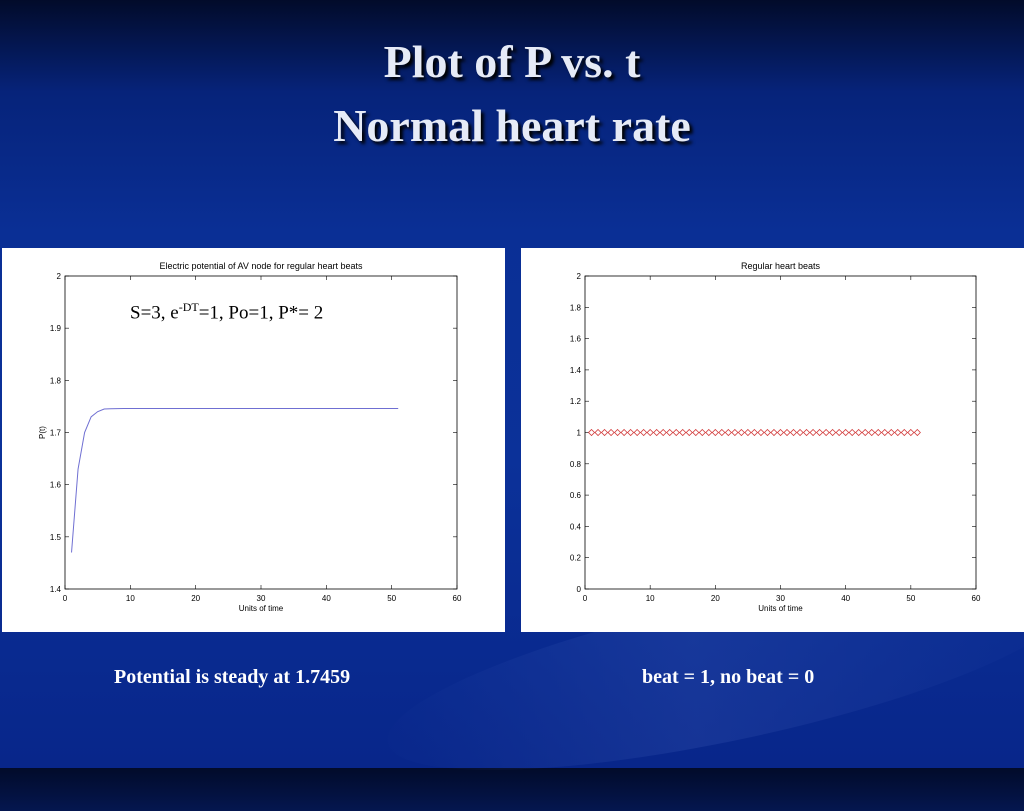  What do you see at coordinates (261, 313) in the screenshot?
I see `annotation-rest: =1, Po=1, P*= 2` at bounding box center [261, 313].